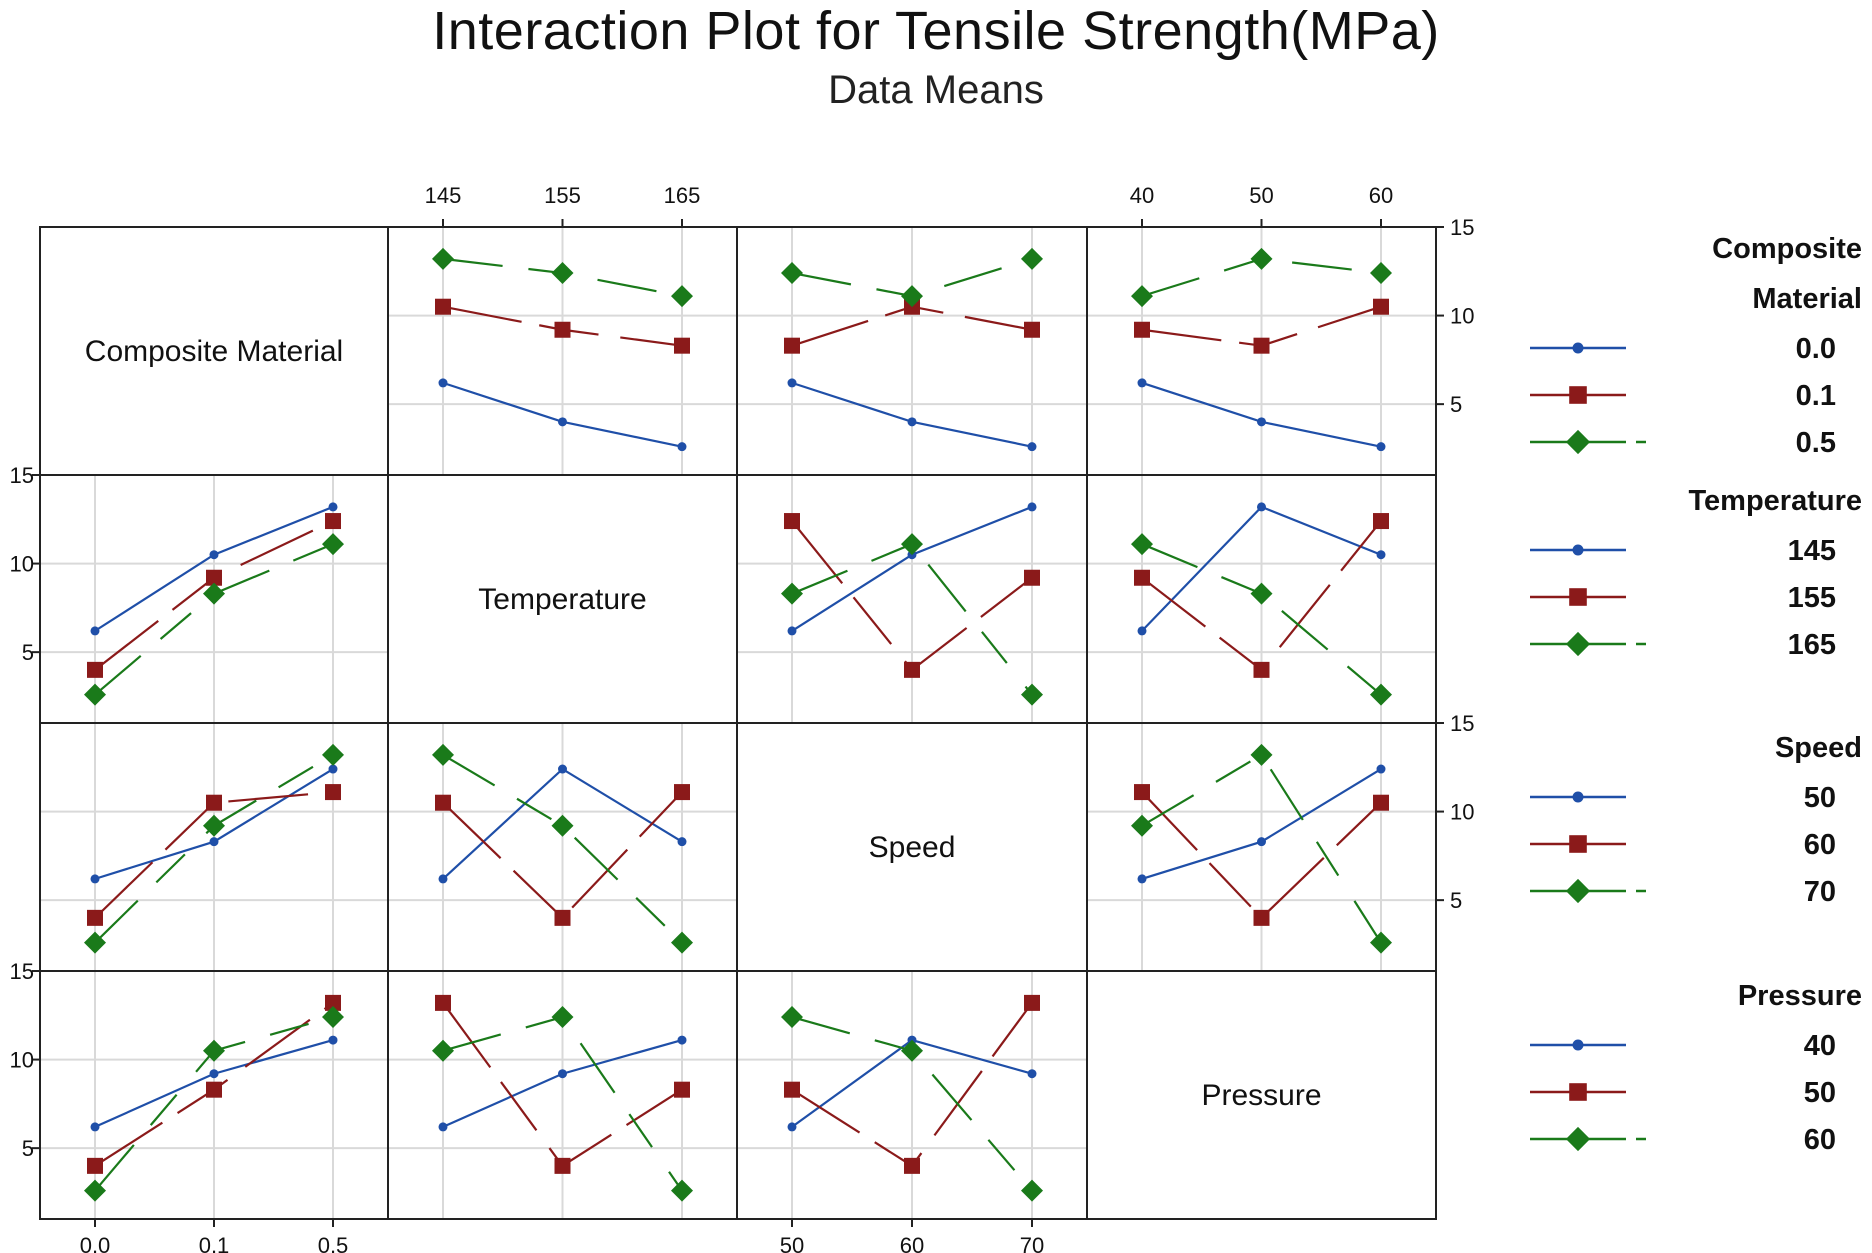  Describe the element at coordinates (333, 1243) in the screenshot. I see `x-tick-label: 0.5` at that location.